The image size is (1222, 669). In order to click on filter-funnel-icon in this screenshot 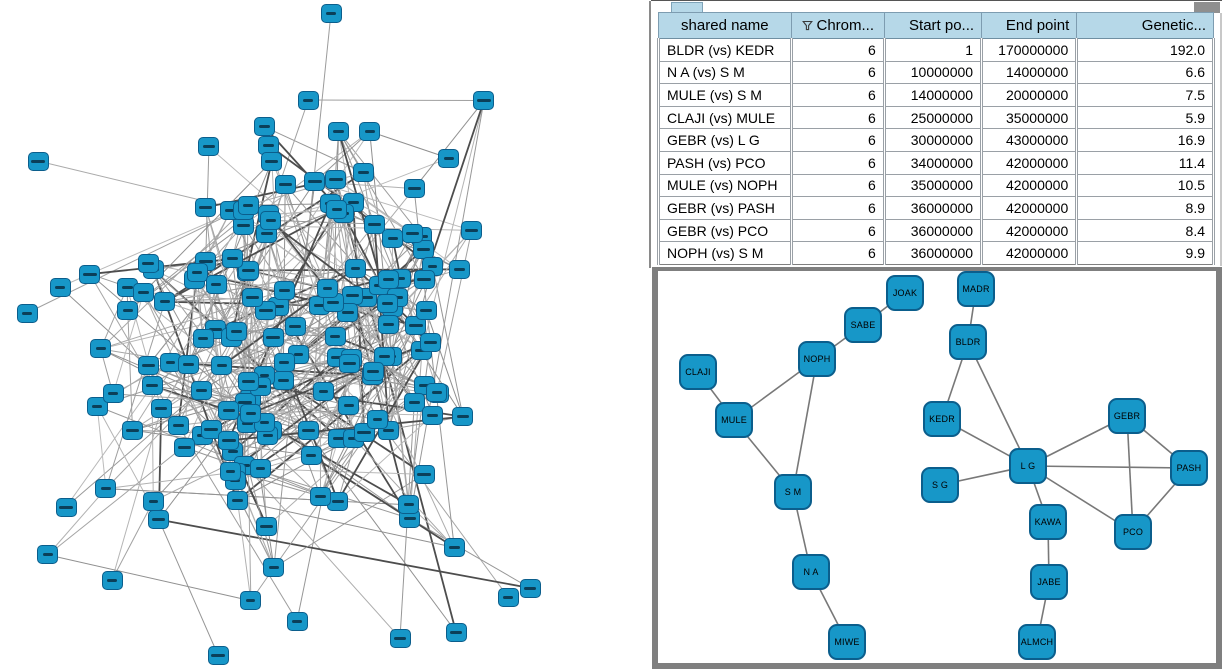, I will do `click(807, 26)`.